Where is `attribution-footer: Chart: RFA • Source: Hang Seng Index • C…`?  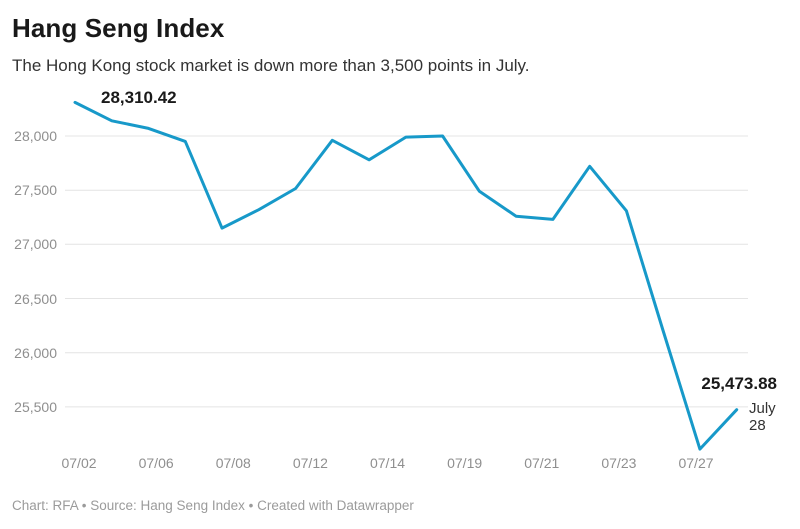 attribution-footer: Chart: RFA • Source: Hang Seng Index • C… is located at coordinates (213, 505).